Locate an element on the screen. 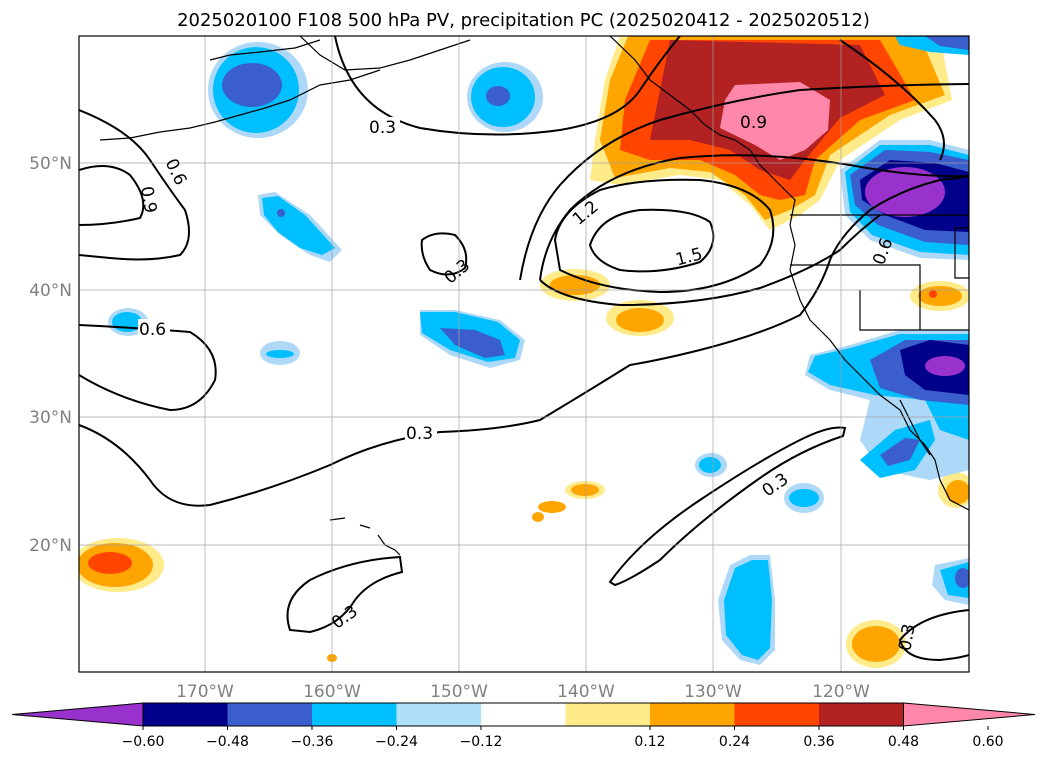  colorbar-outline is located at coordinates (523, 714).